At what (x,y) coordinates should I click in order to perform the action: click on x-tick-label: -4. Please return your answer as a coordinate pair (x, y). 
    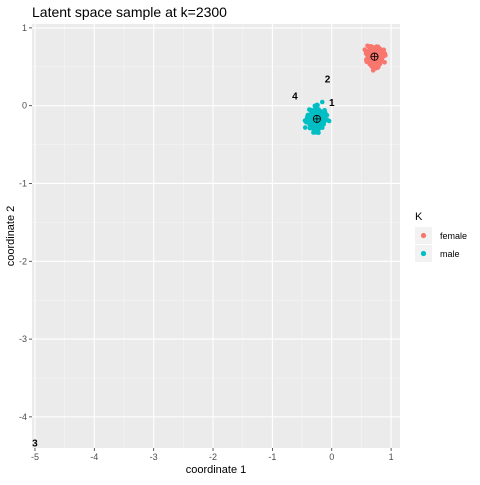
    Looking at the image, I should click on (94, 457).